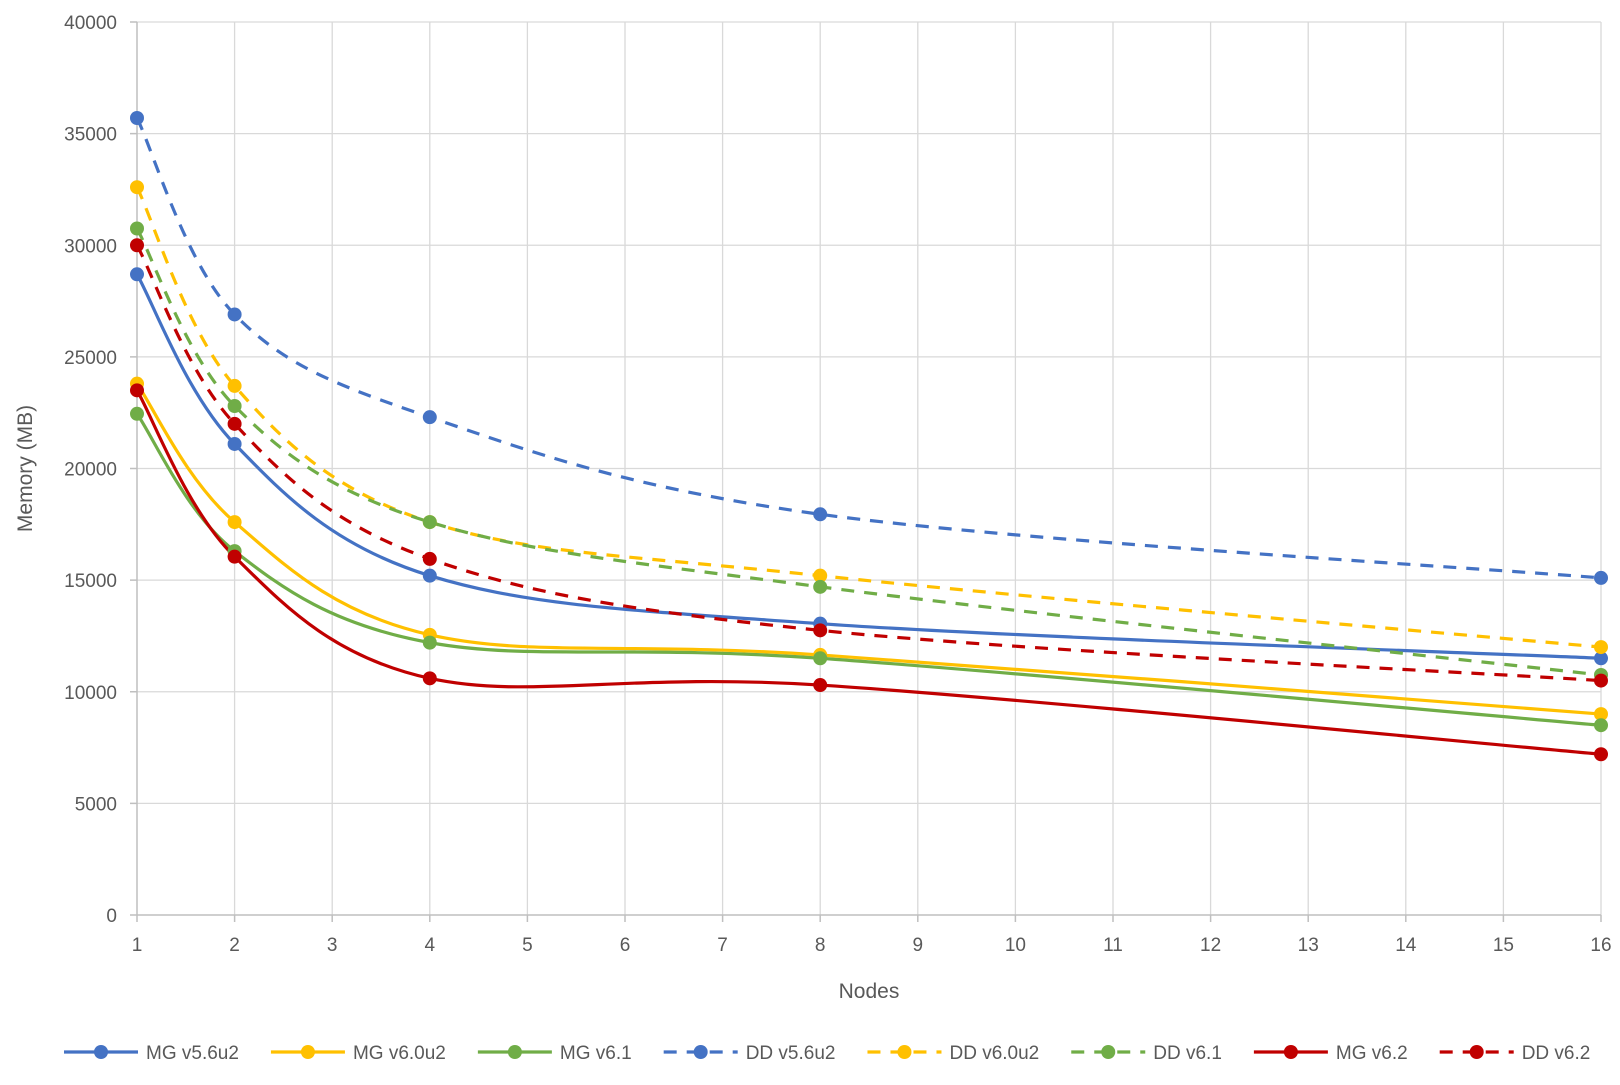  Describe the element at coordinates (90, 581) in the screenshot. I see `y-tick-label-3: 15000` at that location.